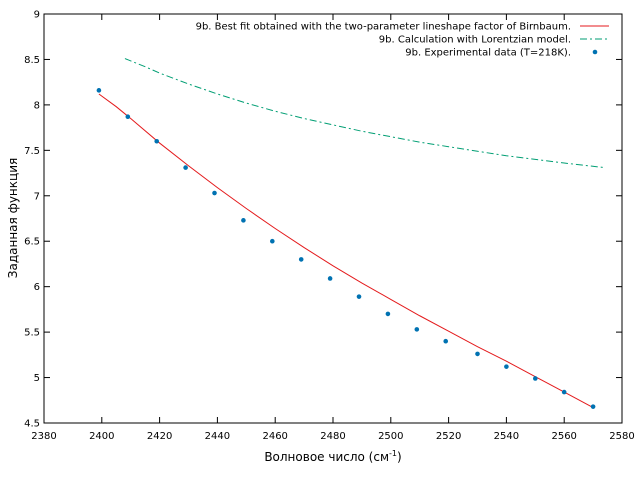 The width and height of the screenshot is (640, 480). I want to click on legend-label-3: 9b. Experimental data (T=218K)., so click(488, 53).